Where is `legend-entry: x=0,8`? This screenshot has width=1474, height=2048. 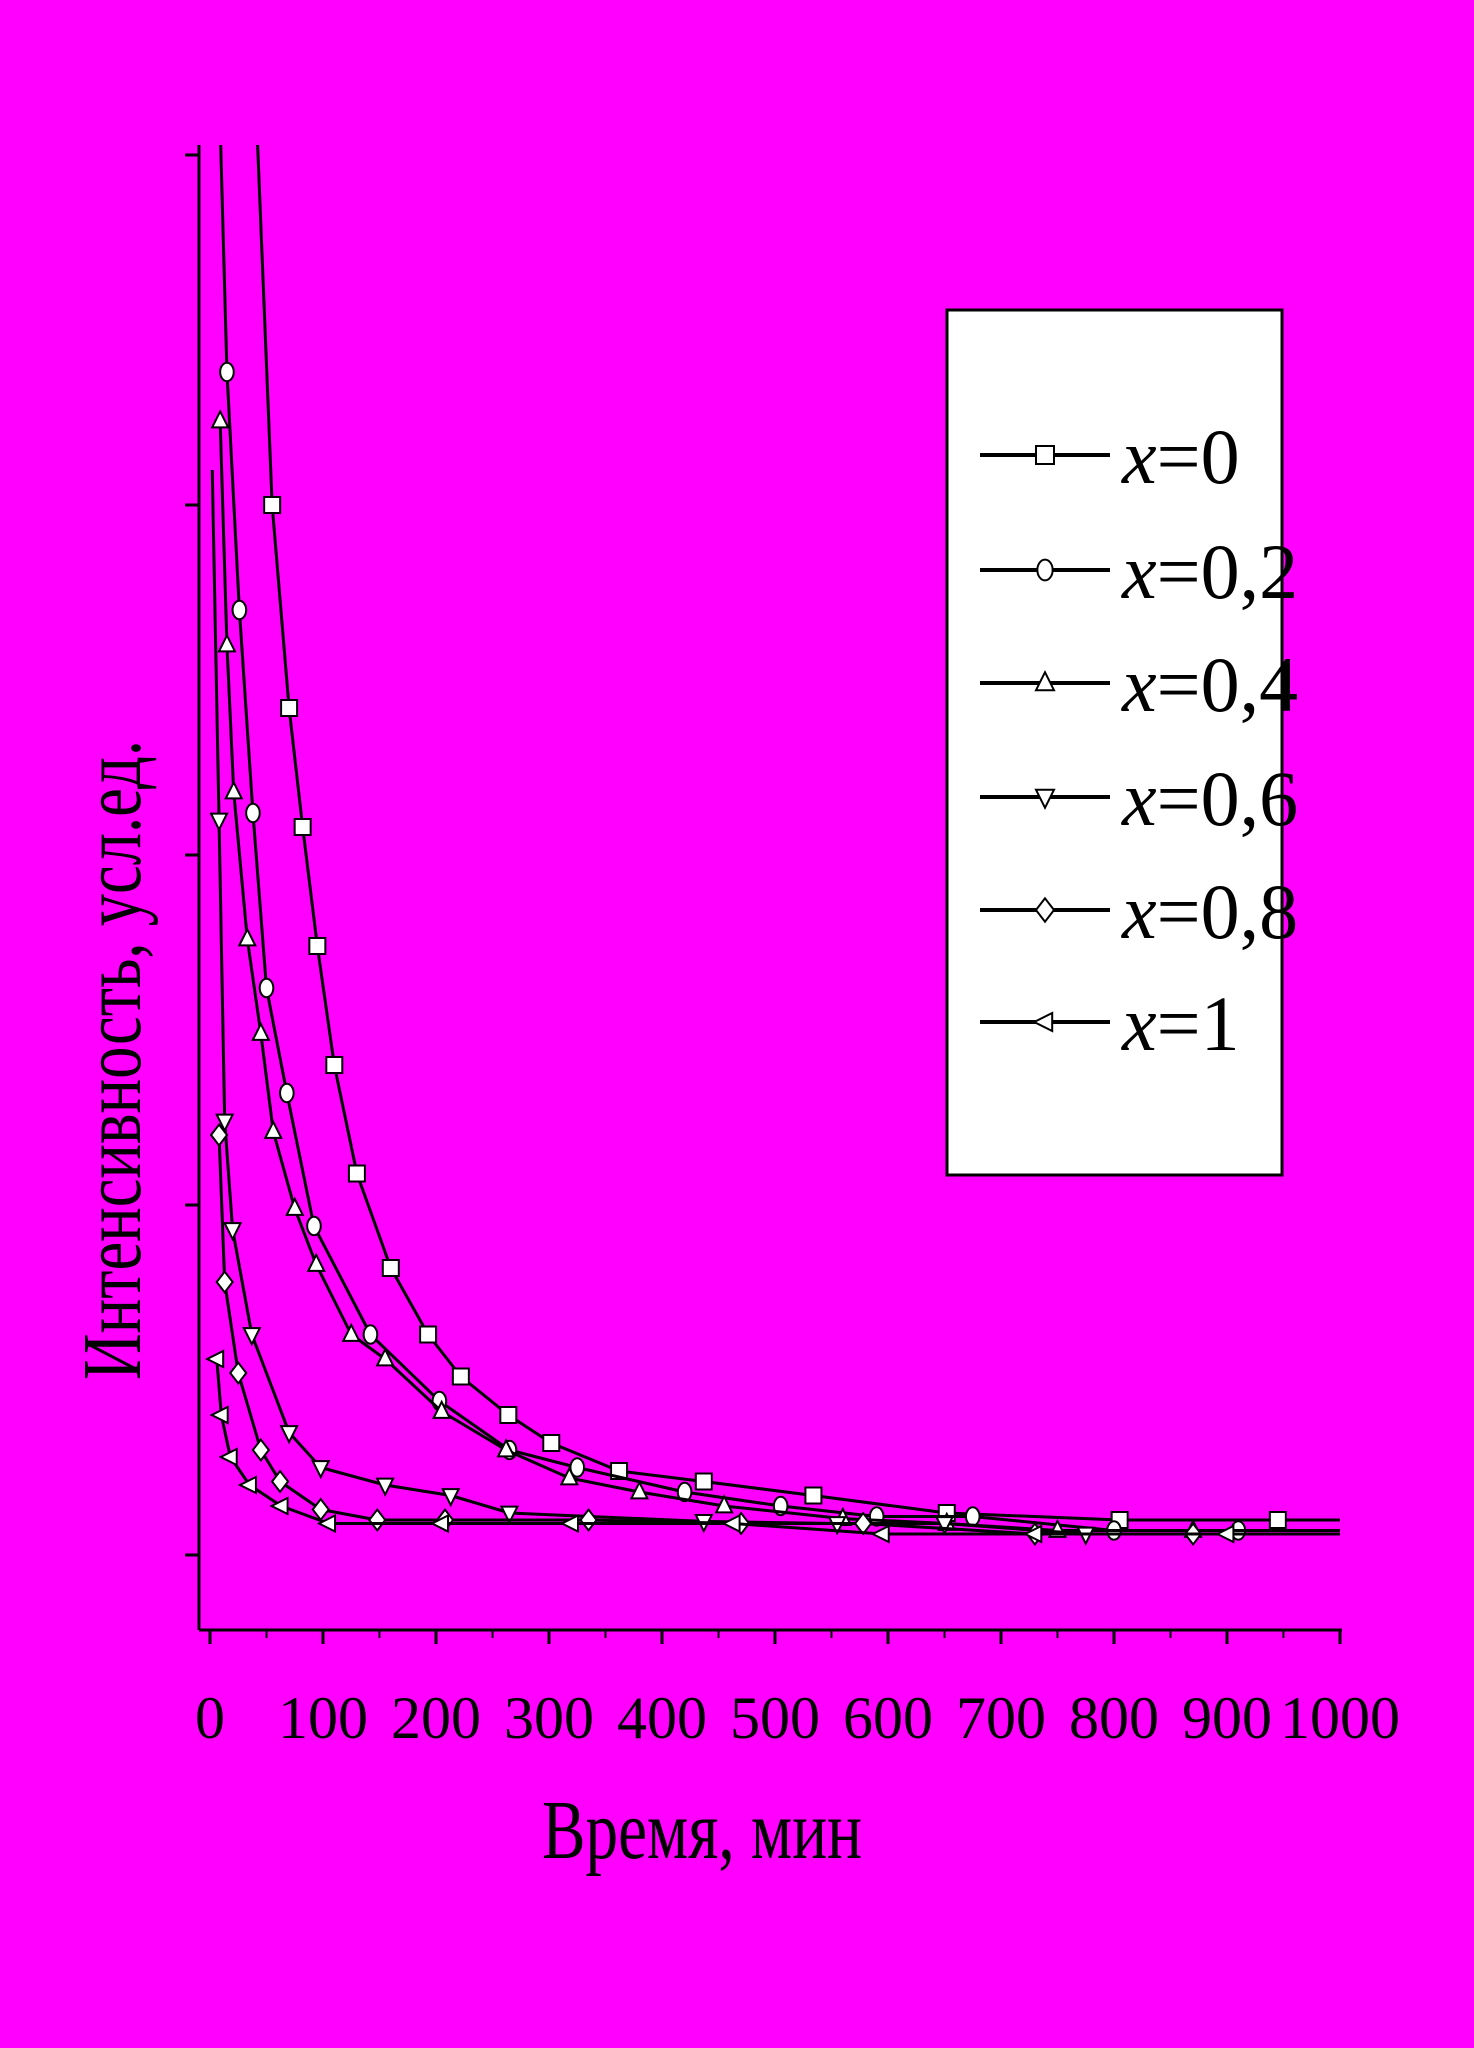 legend-entry: x=0,8 is located at coordinates (1139, 911).